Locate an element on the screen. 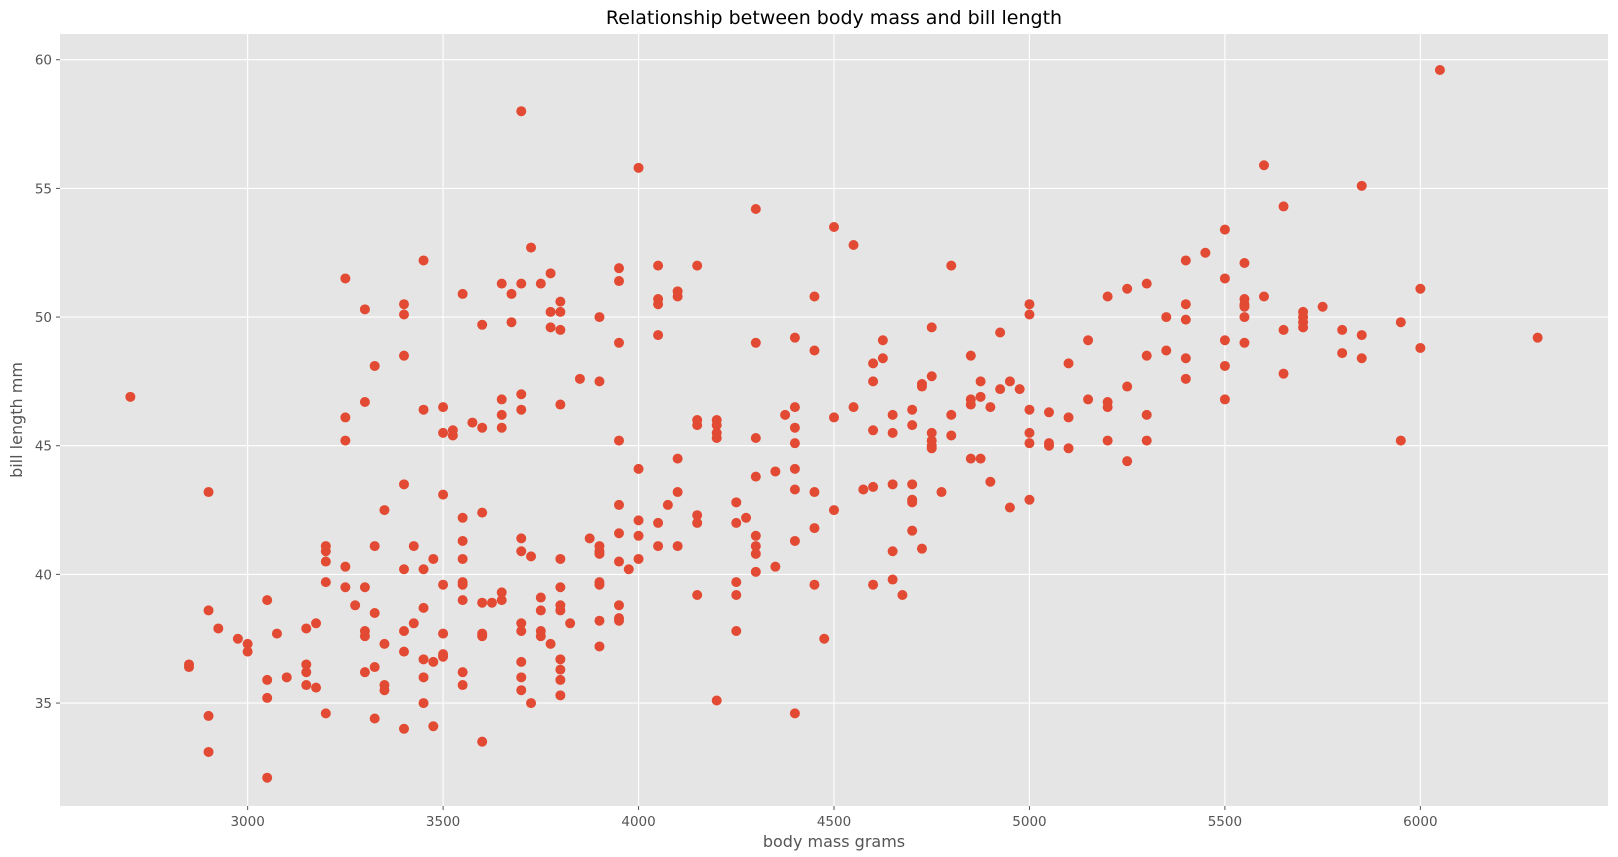 This screenshot has width=1618, height=857. x-tick-label: 5500 is located at coordinates (1225, 822).